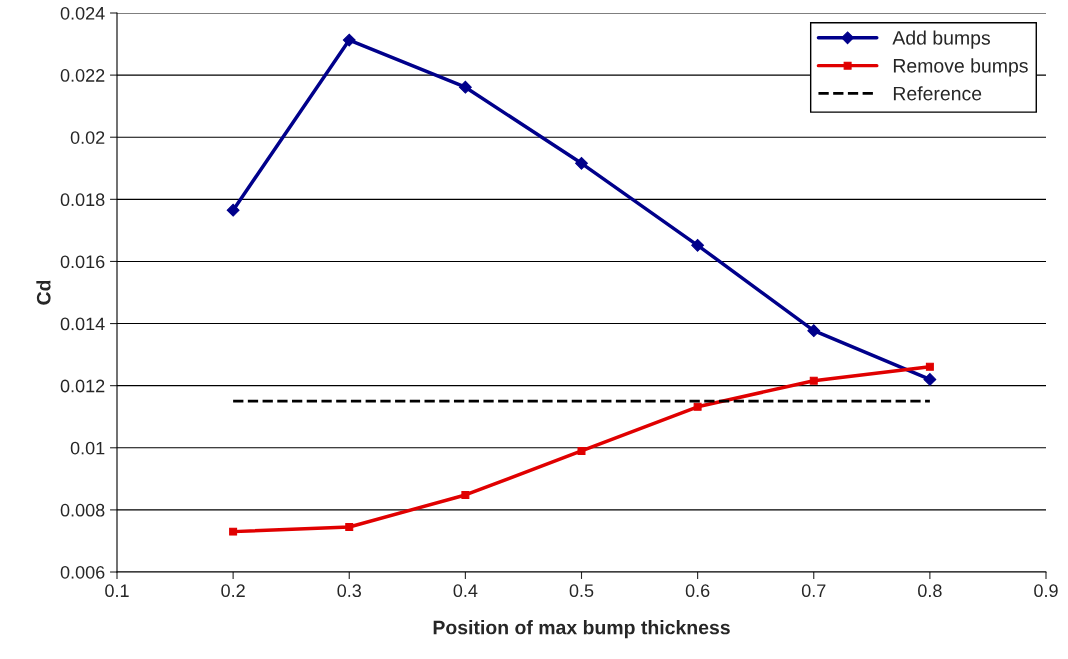 The width and height of the screenshot is (1068, 659). Describe the element at coordinates (82, 572) in the screenshot. I see `y-tick-label: 0.006` at that location.